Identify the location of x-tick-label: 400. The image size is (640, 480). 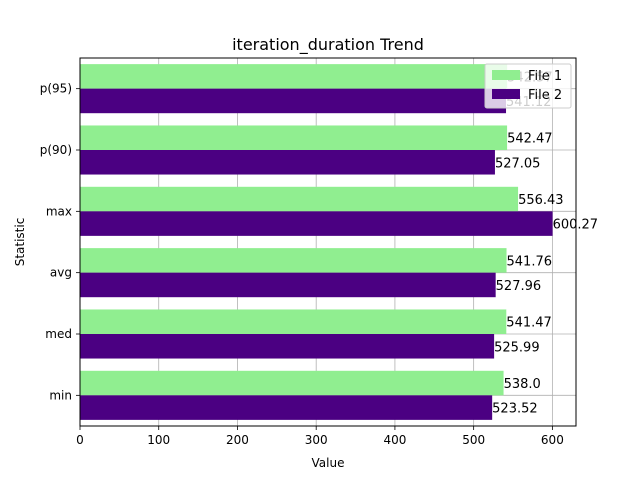
(394, 440).